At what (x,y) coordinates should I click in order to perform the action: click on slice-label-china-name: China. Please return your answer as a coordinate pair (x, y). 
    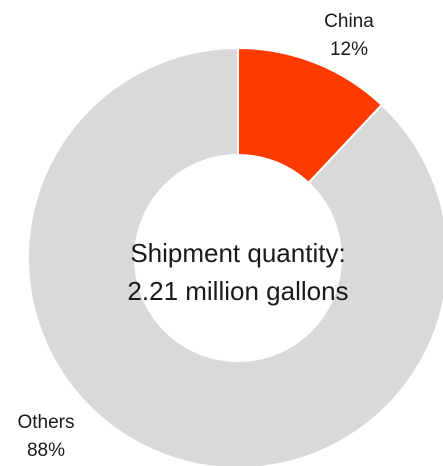
    Looking at the image, I should click on (349, 21).